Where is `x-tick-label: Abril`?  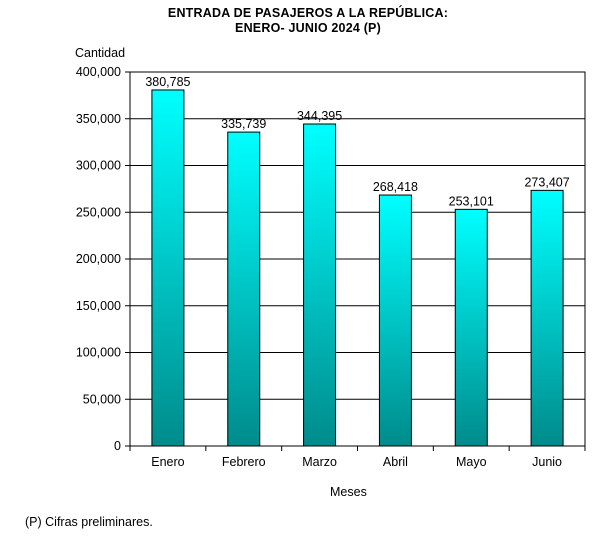 x-tick-label: Abril is located at coordinates (395, 462).